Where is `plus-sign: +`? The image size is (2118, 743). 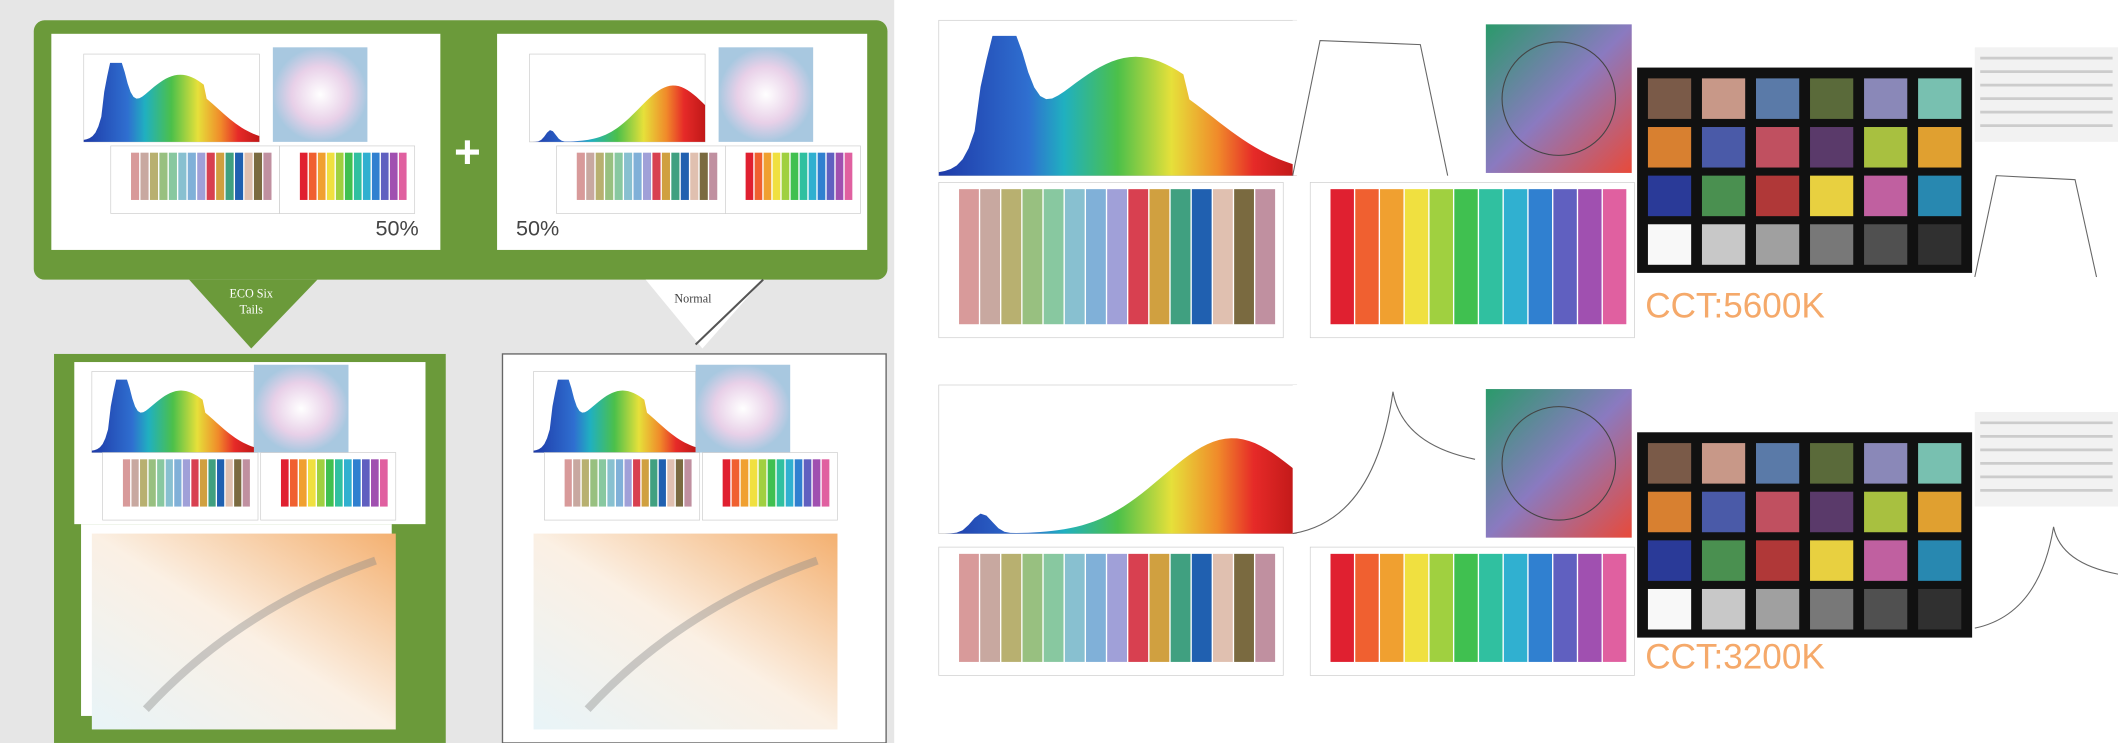 plus-sign: + is located at coordinates (467, 152).